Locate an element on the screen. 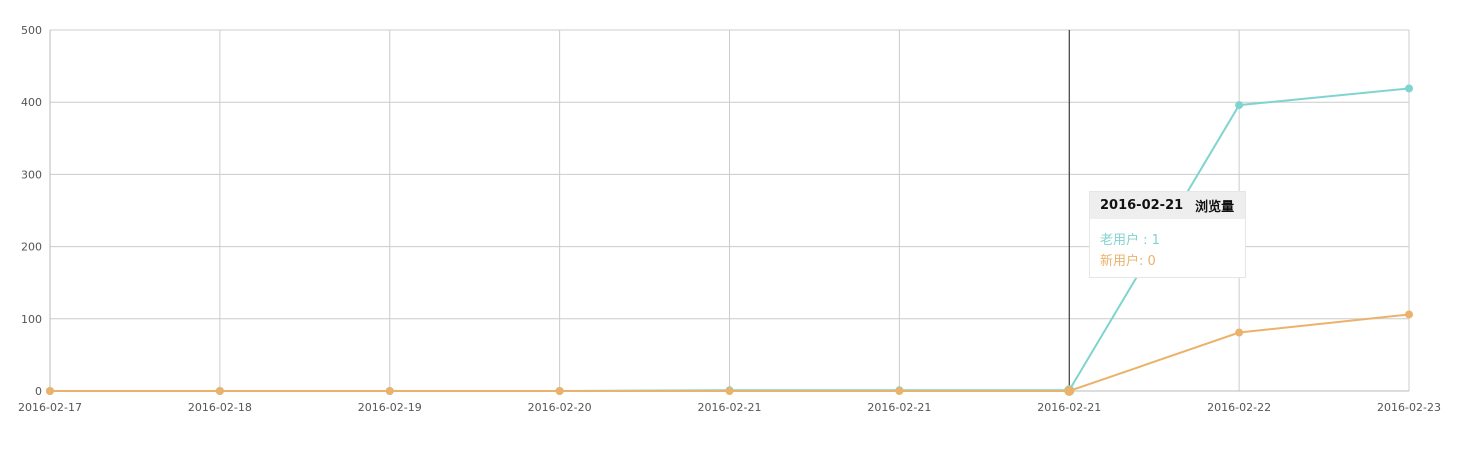 Image resolution: width=1472 pixels, height=454 pixels. tooltip: 2016-02-21 浏览量 老用户 : 1 新用户: 0 is located at coordinates (1167, 234).